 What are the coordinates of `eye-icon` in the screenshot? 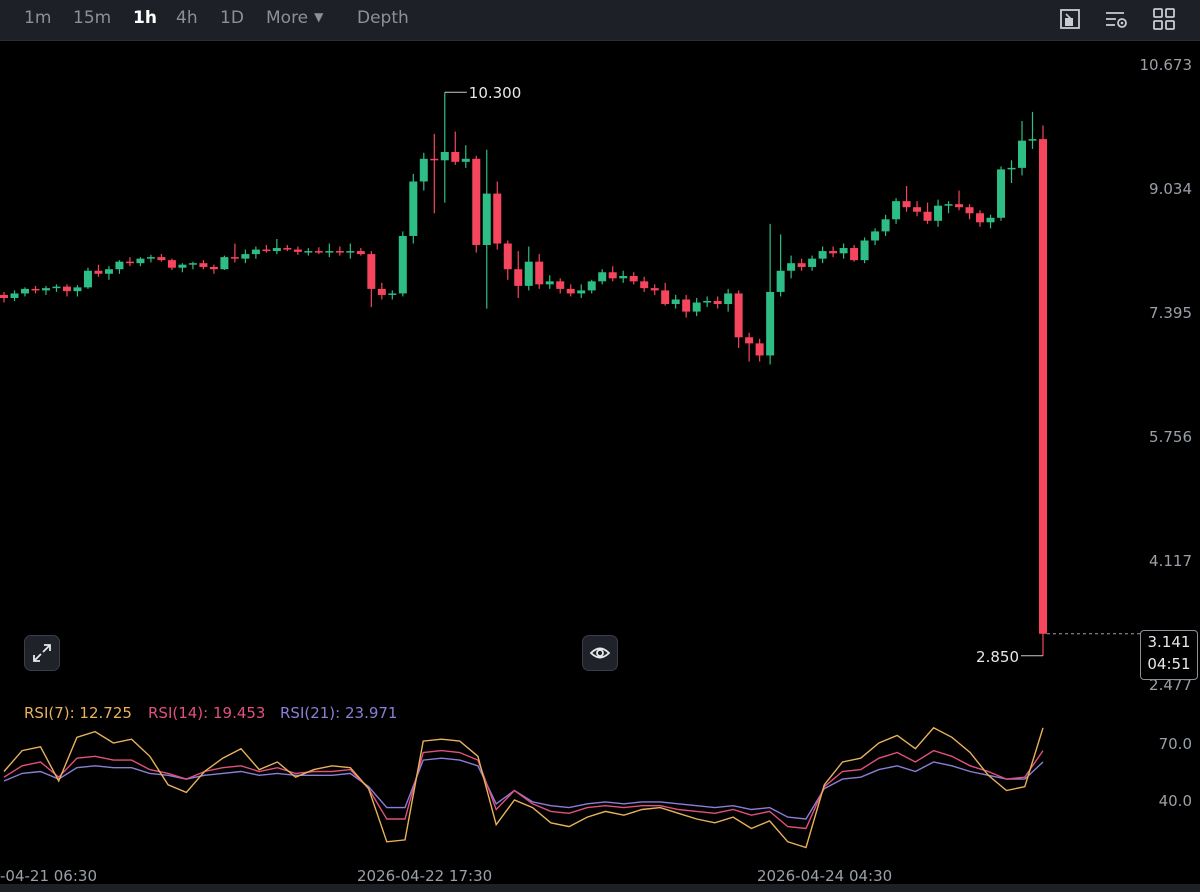 It's located at (600, 653).